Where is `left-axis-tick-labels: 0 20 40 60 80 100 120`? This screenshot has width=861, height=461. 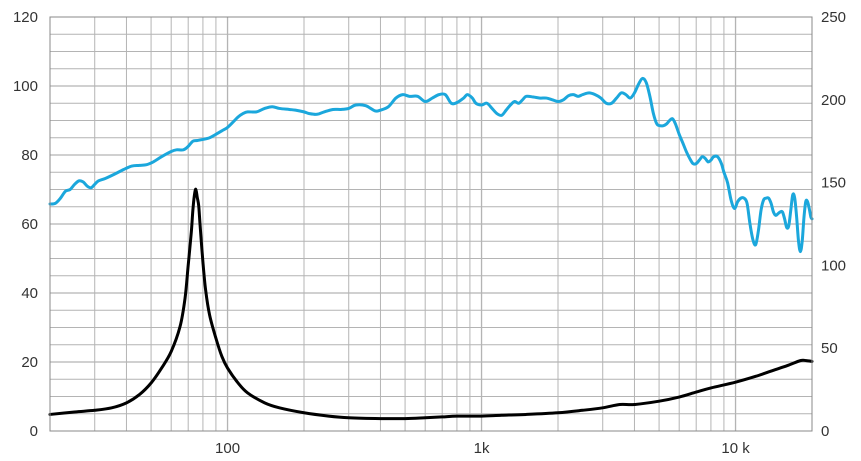
left-axis-tick-labels: 0 20 40 60 80 100 120 is located at coordinates (25, 224).